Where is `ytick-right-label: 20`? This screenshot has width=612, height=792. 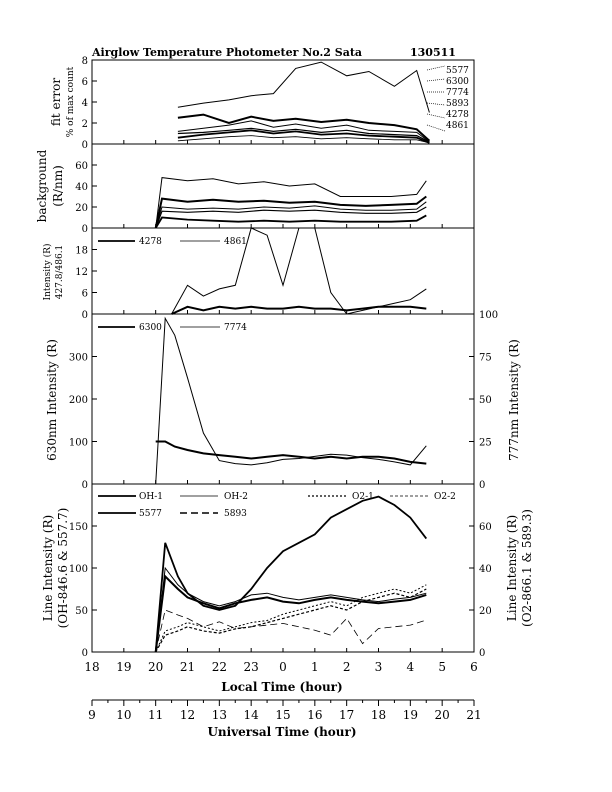
ytick-right-label: 20 is located at coordinates (485, 611).